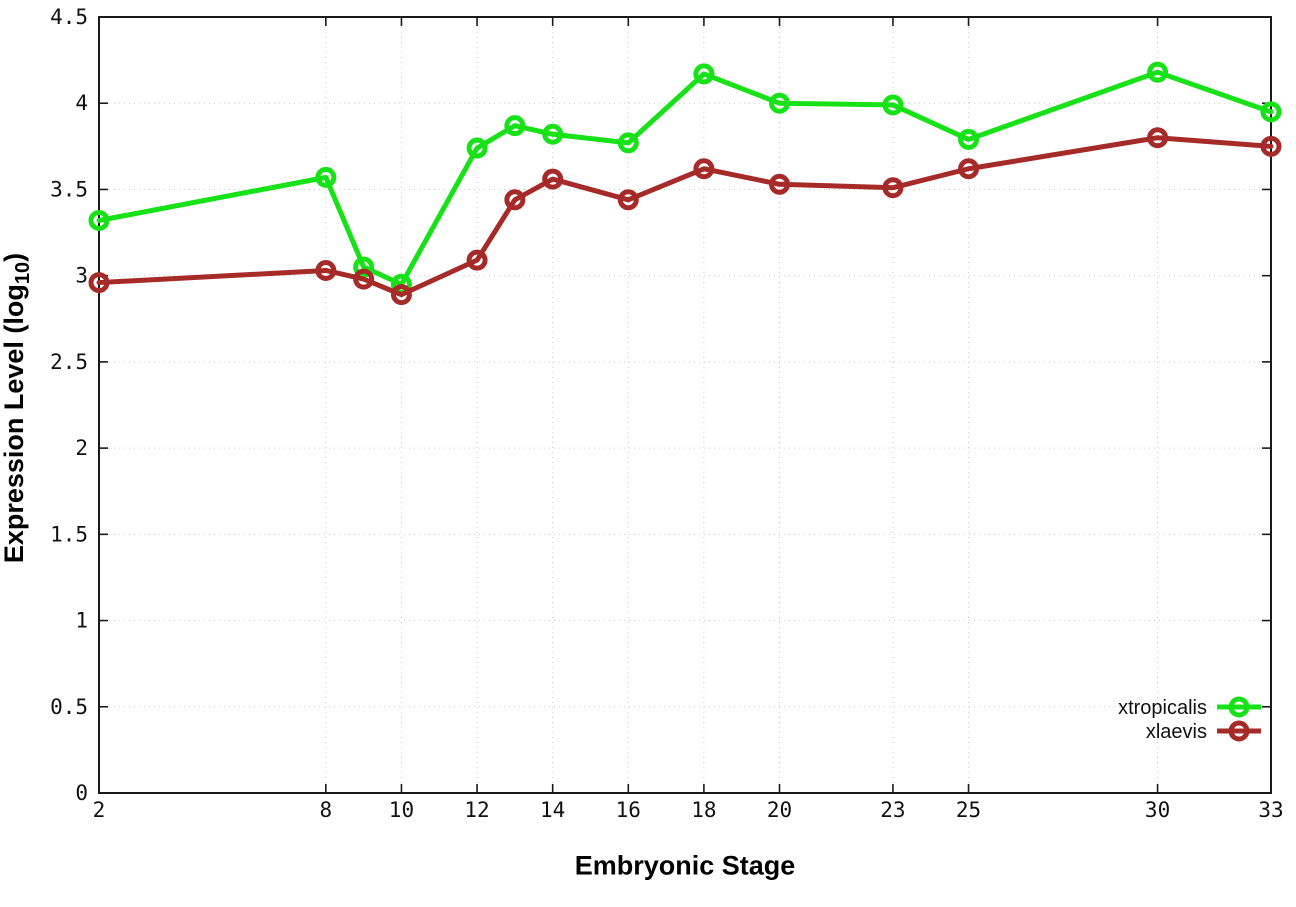 This screenshot has height=907, width=1296. I want to click on x-tick-label: 14, so click(552, 810).